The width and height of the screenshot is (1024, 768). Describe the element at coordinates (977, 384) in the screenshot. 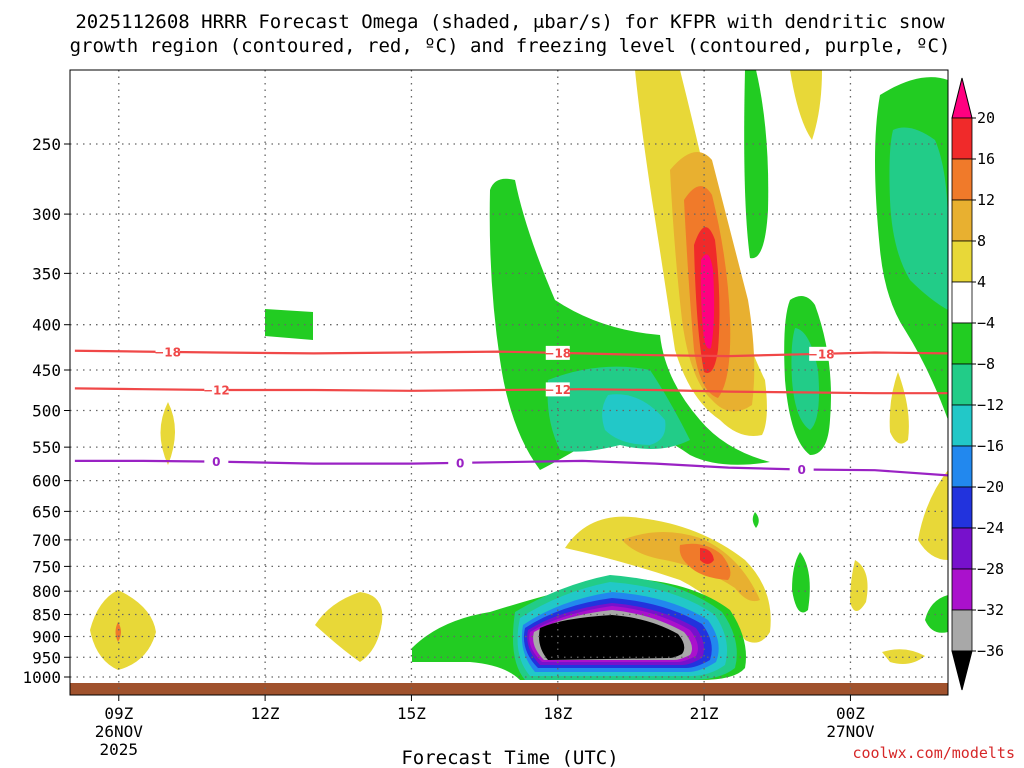

I see `colorbar: 20 16 12 8 4 −4 −8 −12 −16 −20 −24 −28 −32 −36` at that location.